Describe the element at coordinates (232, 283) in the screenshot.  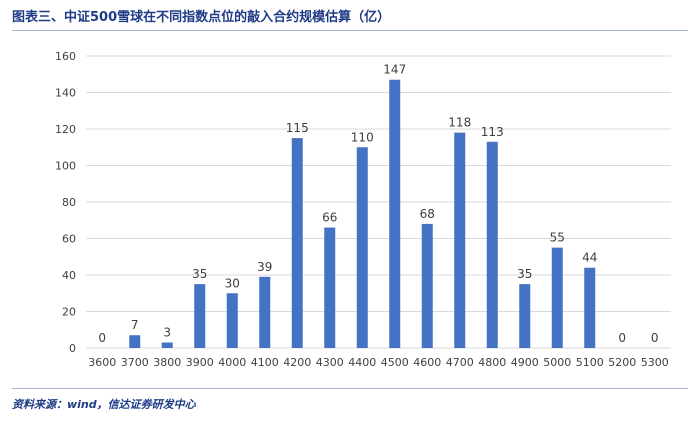
I see `data-label: 30` at that location.